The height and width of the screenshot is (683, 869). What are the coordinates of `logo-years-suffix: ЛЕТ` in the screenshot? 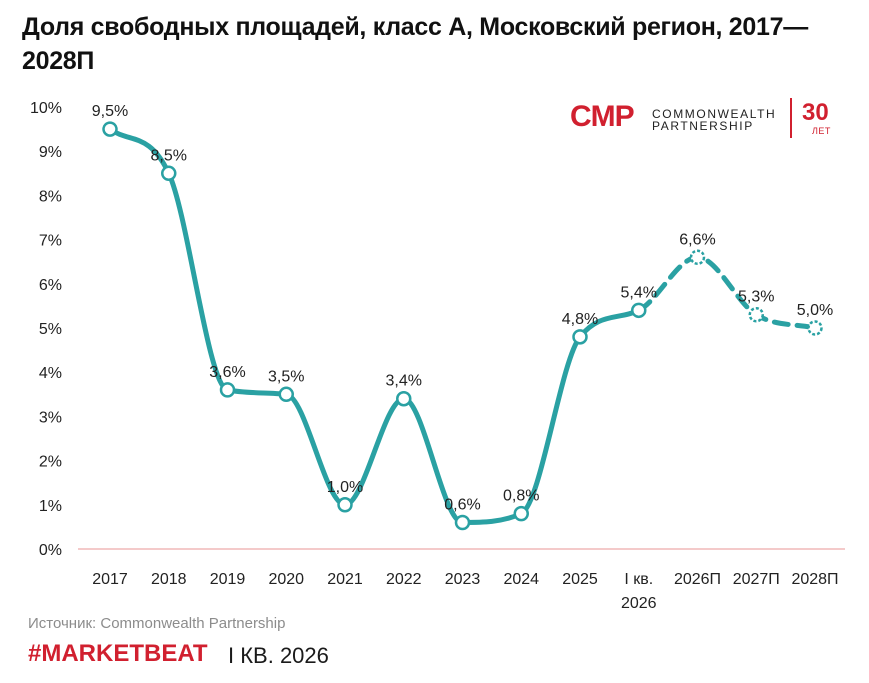 It's located at (821, 131).